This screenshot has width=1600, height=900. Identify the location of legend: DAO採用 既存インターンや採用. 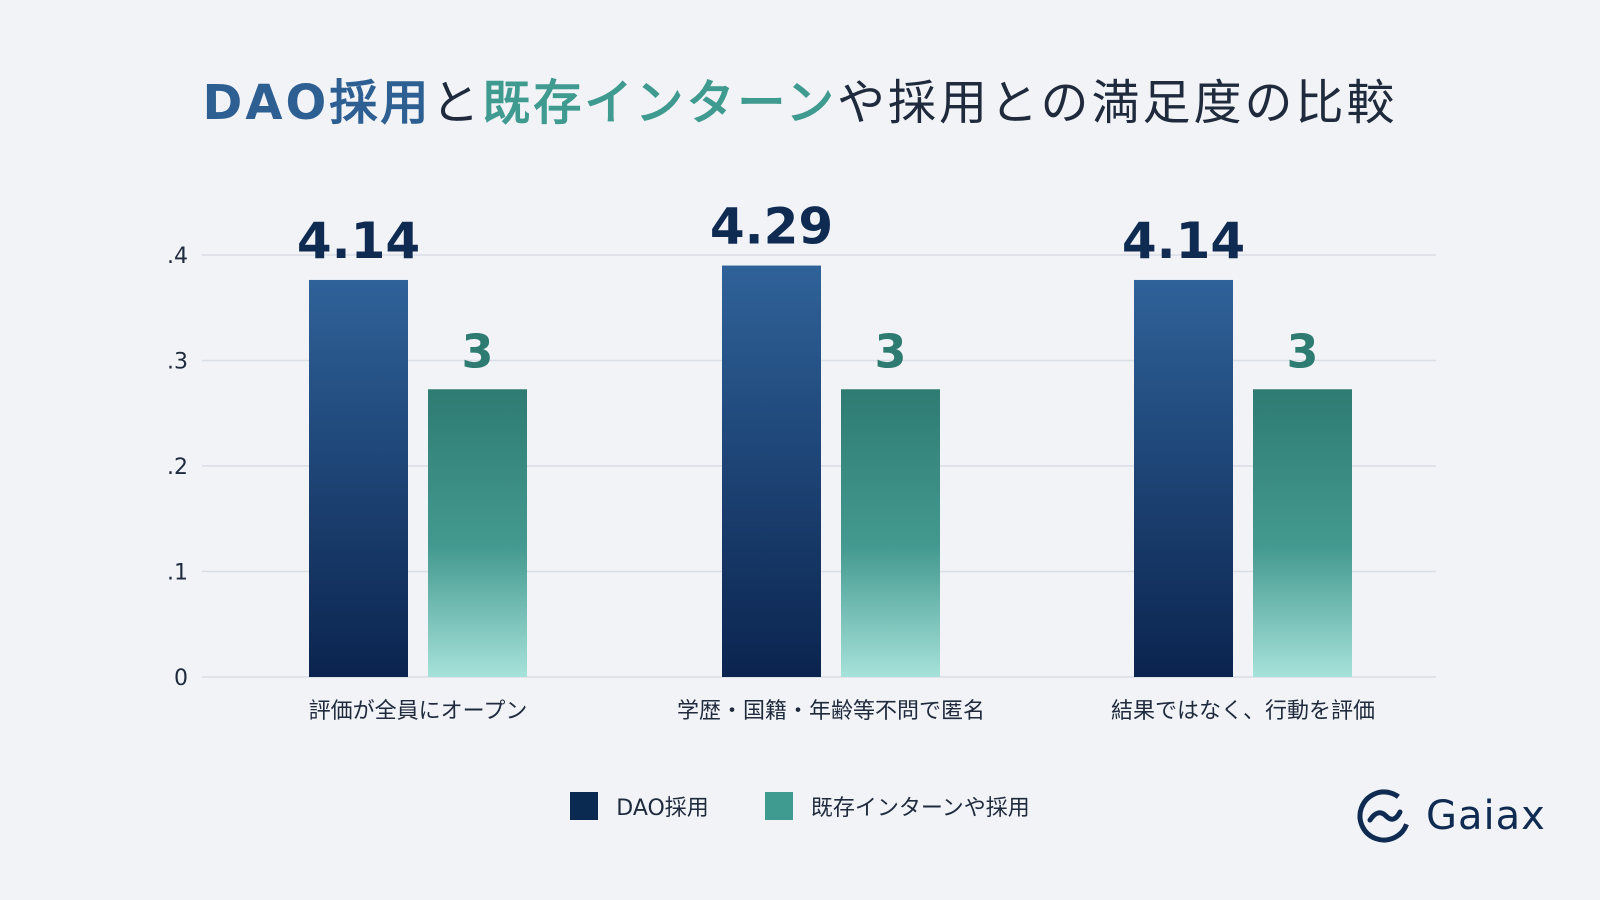
(800, 806).